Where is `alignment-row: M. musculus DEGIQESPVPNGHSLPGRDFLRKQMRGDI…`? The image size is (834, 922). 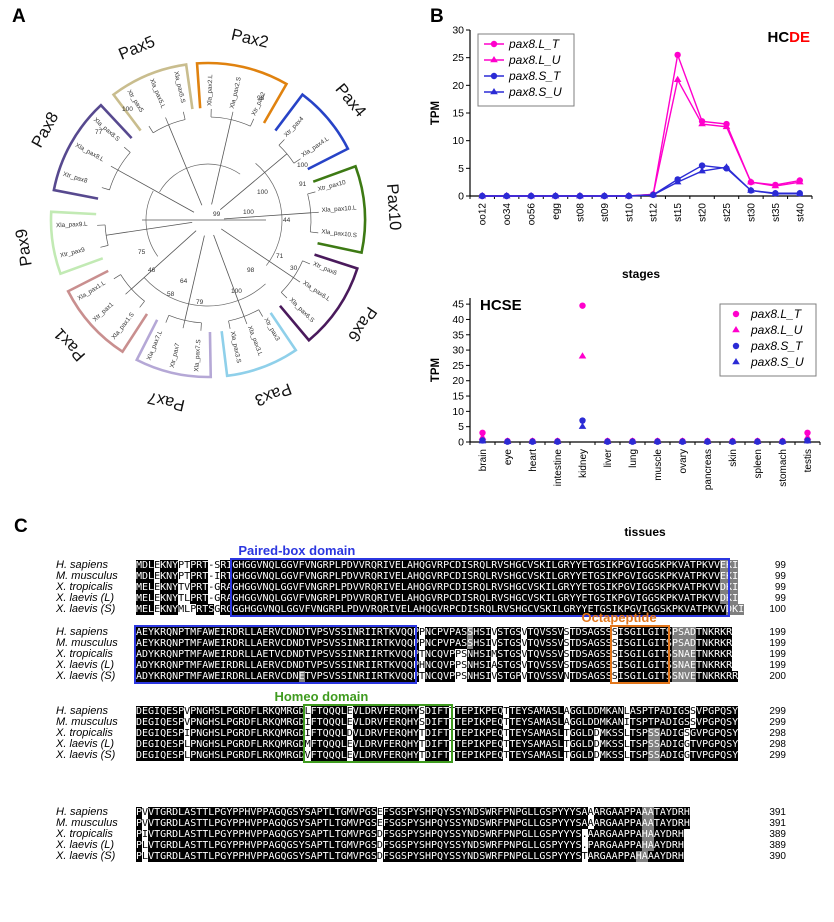
alignment-row: M. musculus DEGIQESPVPNGHSLPGRDFLRKQMRGDI… is located at coordinates (442, 722).